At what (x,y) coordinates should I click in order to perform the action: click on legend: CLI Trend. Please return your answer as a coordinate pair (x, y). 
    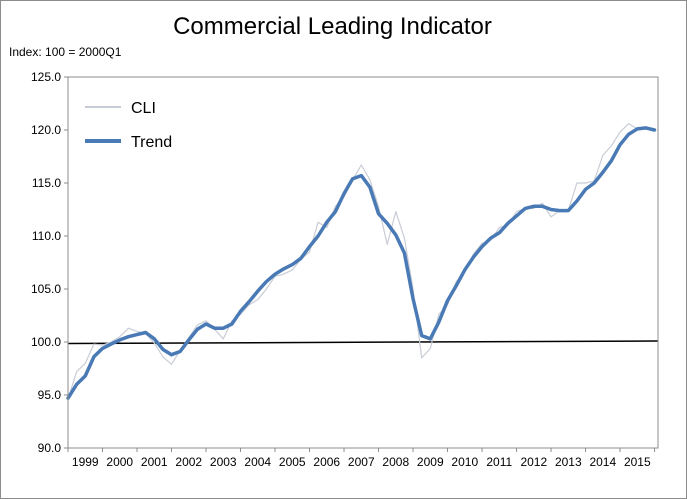
    Looking at the image, I should click on (128, 125).